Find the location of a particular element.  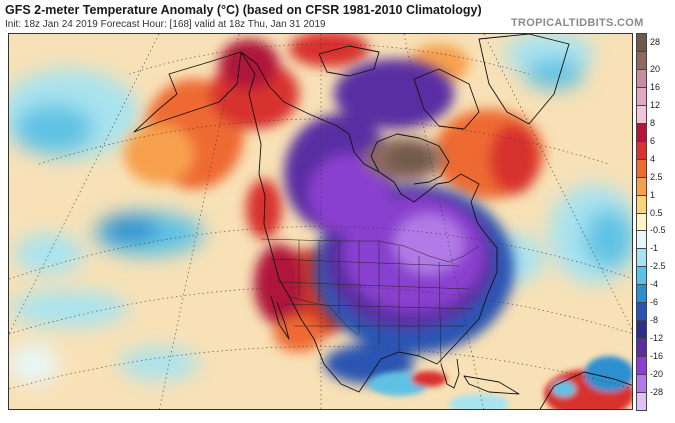

us-mexico-border is located at coordinates (323, 316).